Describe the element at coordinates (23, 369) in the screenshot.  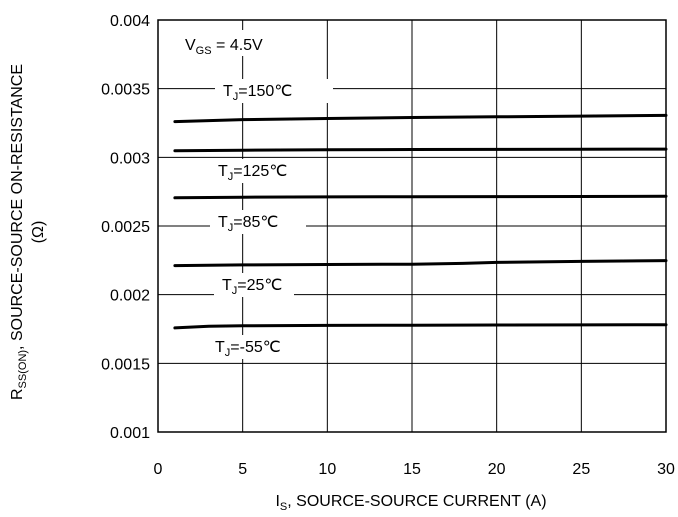
I see `y-axis-title-sub: SS(ON)` at that location.